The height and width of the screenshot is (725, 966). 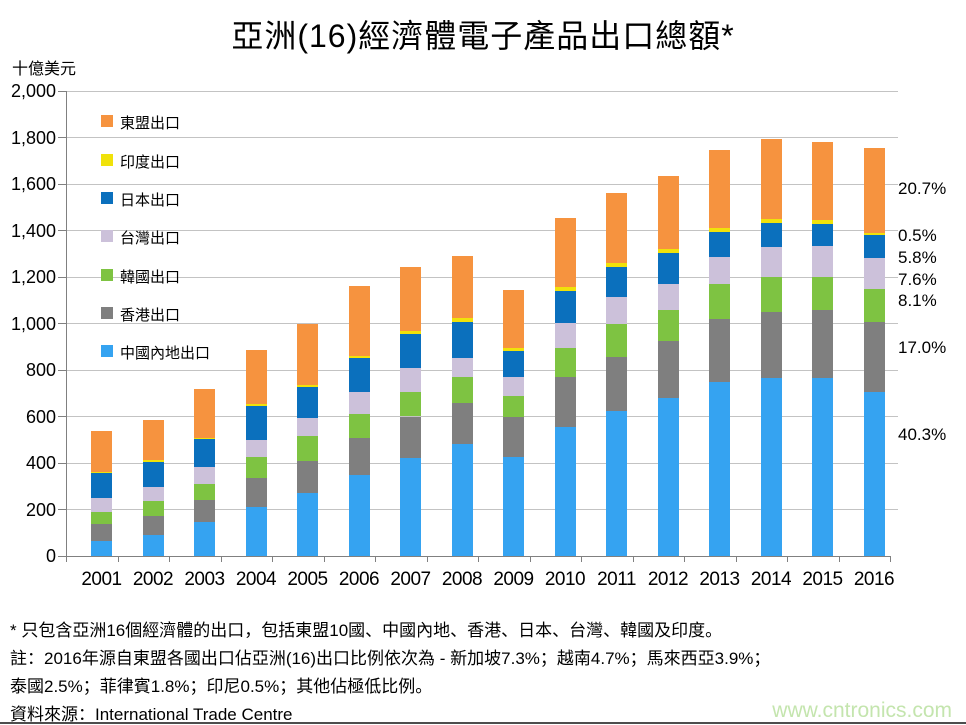 I want to click on watermark-link: www.cntronics.com, so click(x=862, y=710).